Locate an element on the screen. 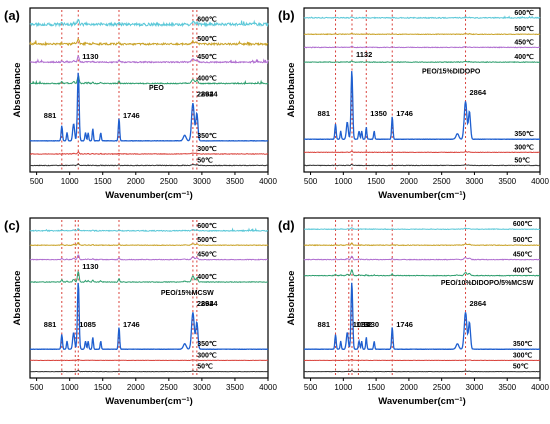  series-label: 350℃ is located at coordinates (207, 344).